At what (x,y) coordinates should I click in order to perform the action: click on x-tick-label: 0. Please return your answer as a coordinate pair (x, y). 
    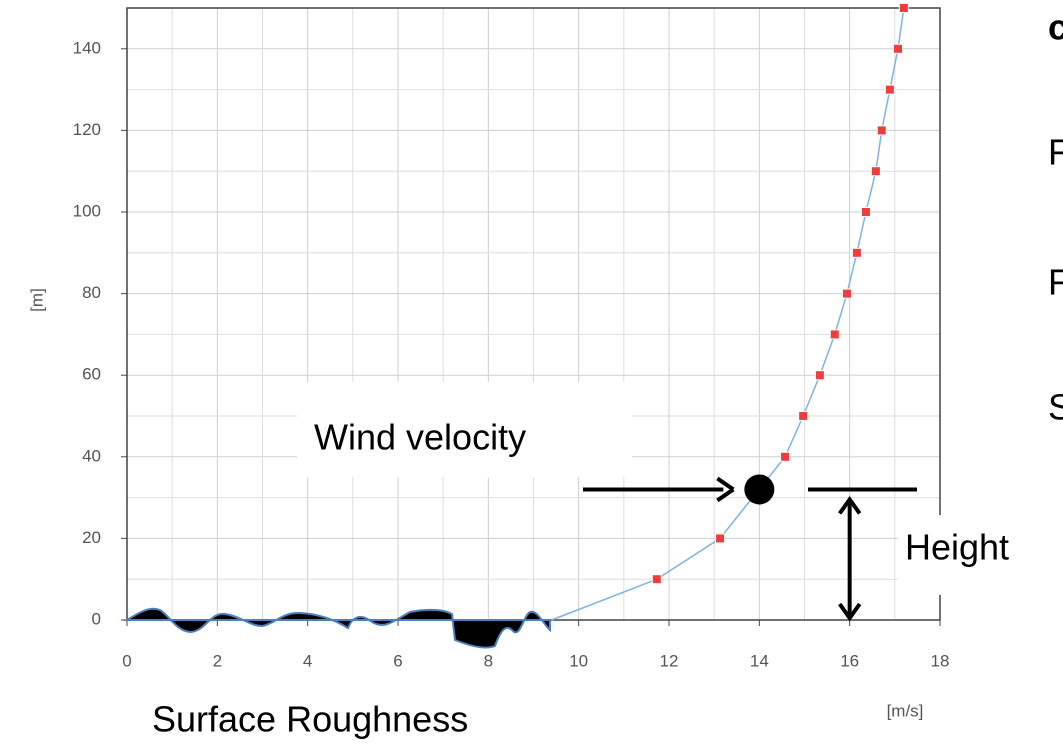
    Looking at the image, I should click on (126, 660).